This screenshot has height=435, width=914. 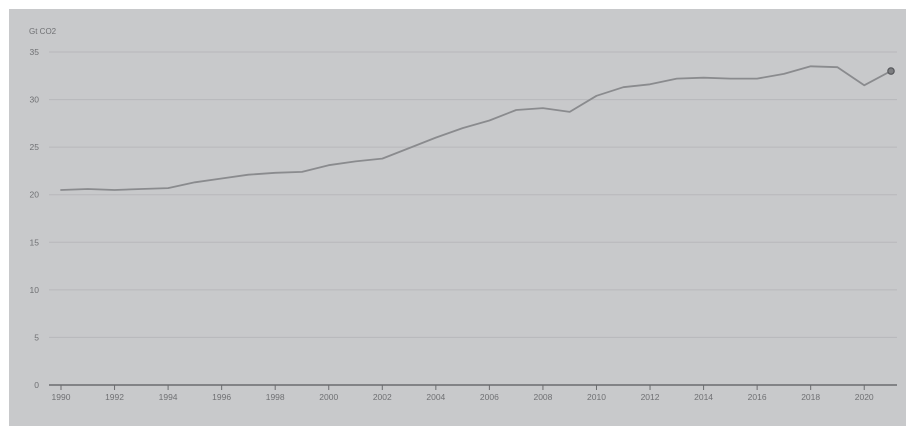 What do you see at coordinates (35, 242) in the screenshot?
I see `y-tick-label-15: 15` at bounding box center [35, 242].